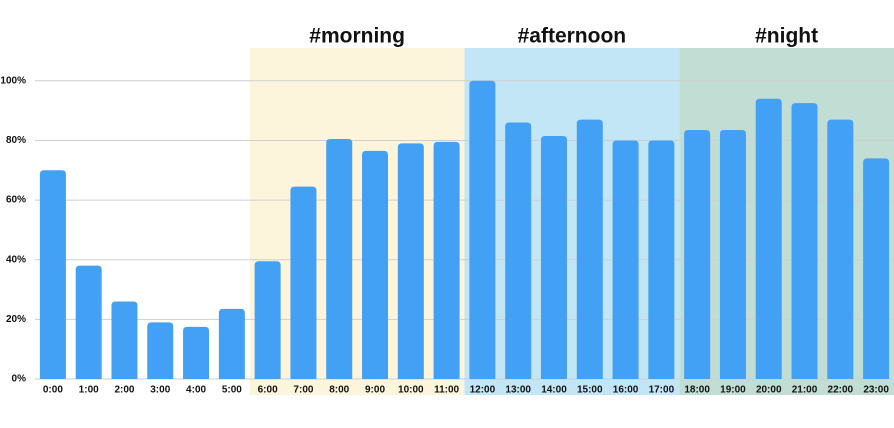  What do you see at coordinates (697, 390) in the screenshot?
I see `x-tick-label: 18:00` at bounding box center [697, 390].